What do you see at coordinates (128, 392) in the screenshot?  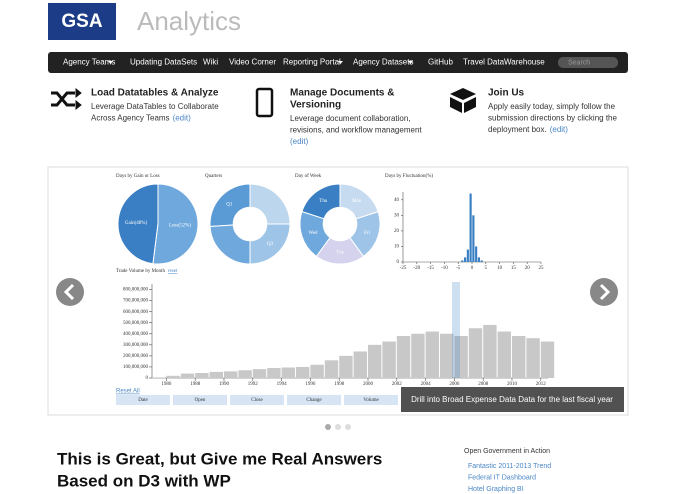 I see `reset-all: Reset All` at bounding box center [128, 392].